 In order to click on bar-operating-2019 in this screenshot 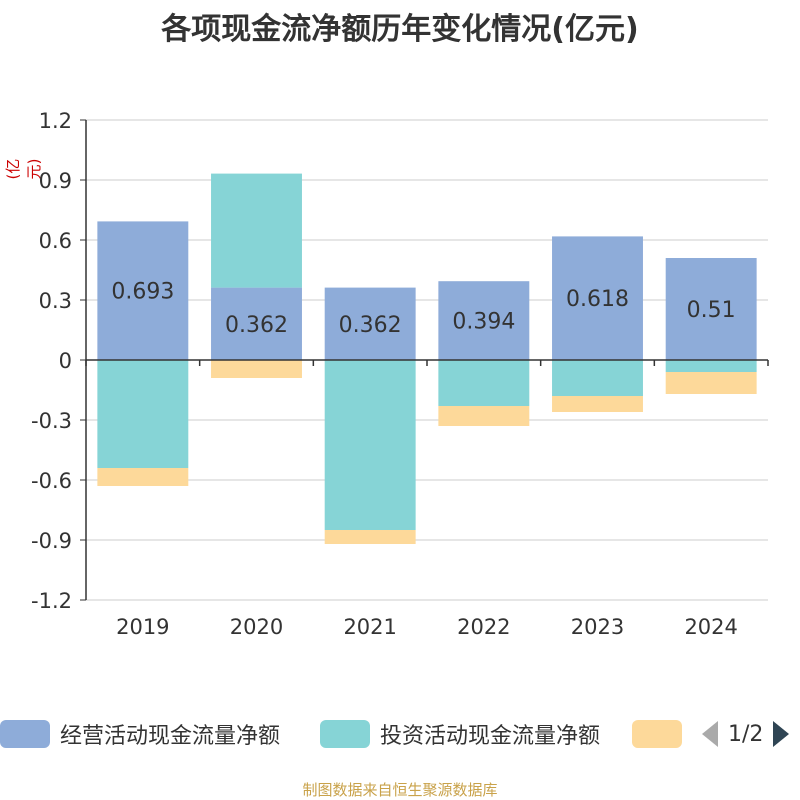, I will do `click(143, 290)`.